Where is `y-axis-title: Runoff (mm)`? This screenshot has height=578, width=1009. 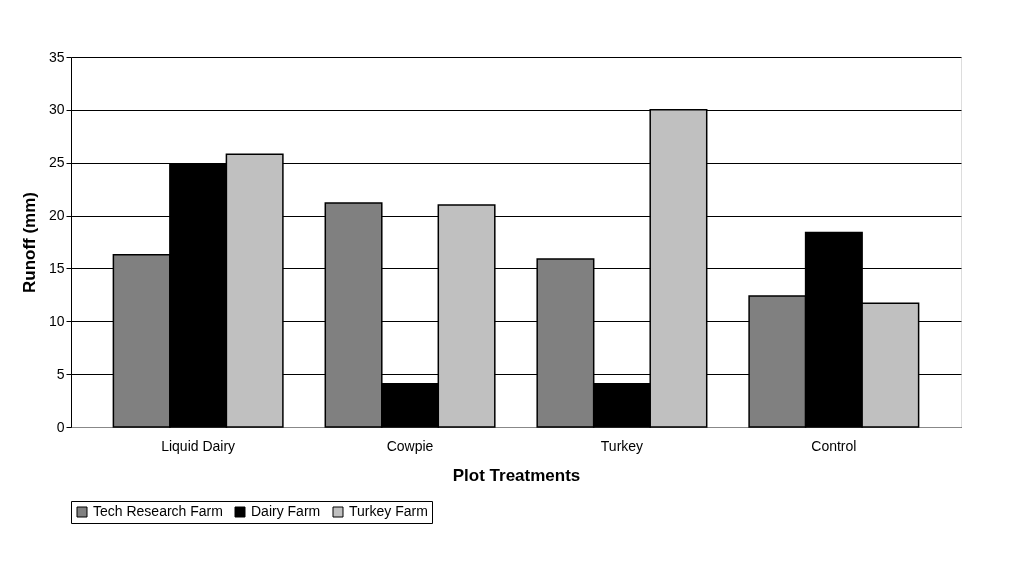
y-axis-title: Runoff (mm) is located at coordinates (29, 242).